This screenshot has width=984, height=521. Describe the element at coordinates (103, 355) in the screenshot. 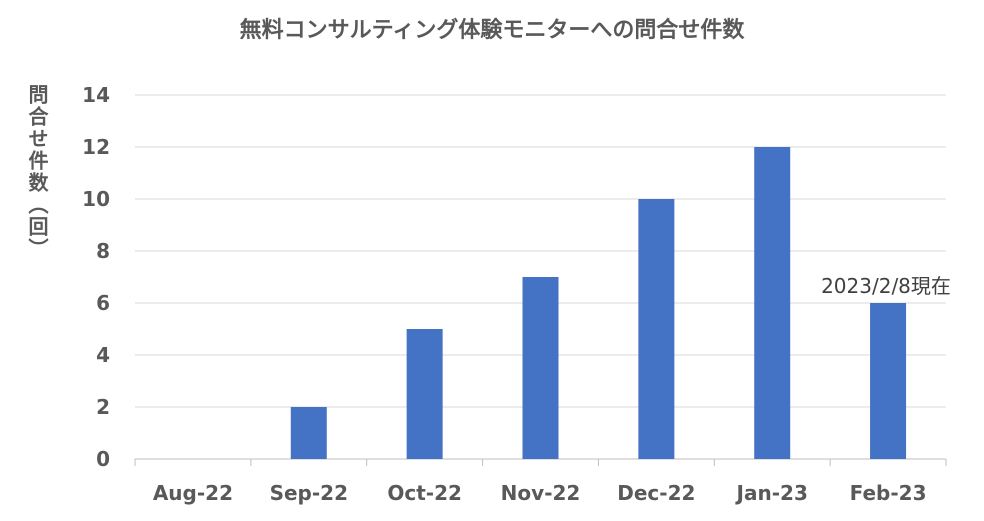

I see `y-tick-label: 4` at that location.